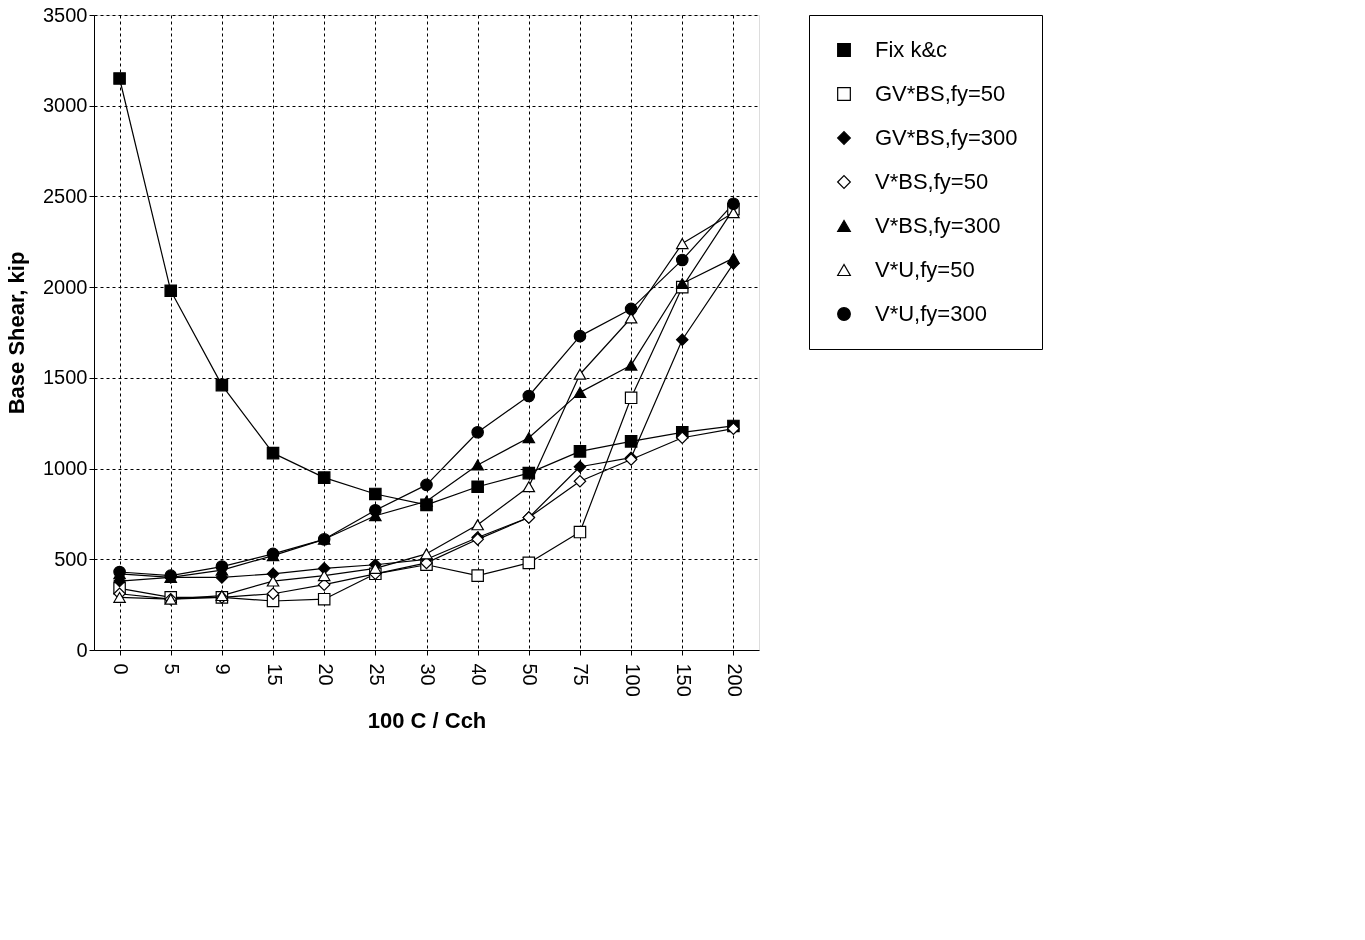  I want to click on x-tick-label: 5, so click(172, 669).